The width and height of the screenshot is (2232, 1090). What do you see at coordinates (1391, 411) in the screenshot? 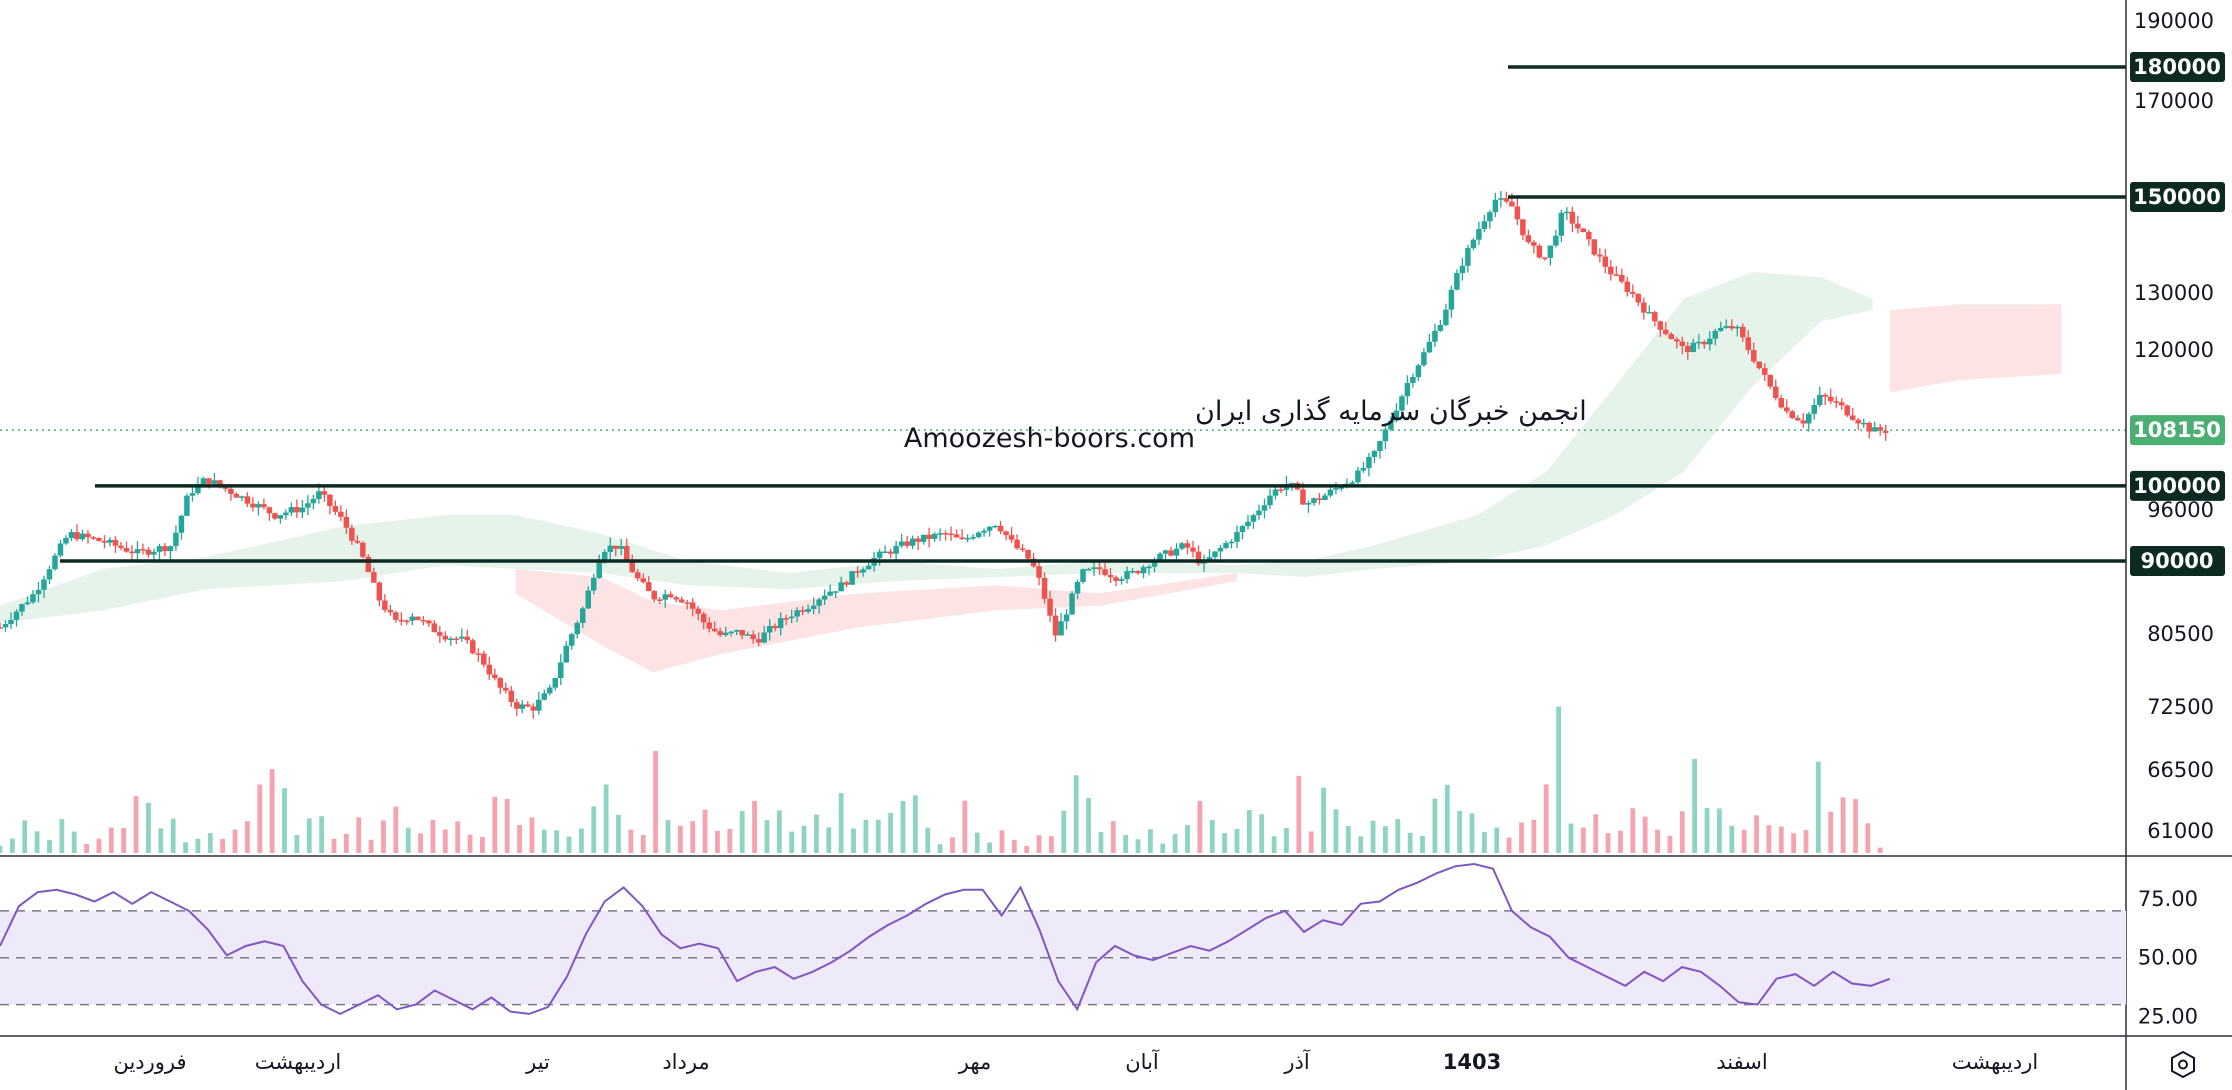
I see `watermark-line1: انجمن خبرگان سرمایه گذاری ایران` at bounding box center [1391, 411].